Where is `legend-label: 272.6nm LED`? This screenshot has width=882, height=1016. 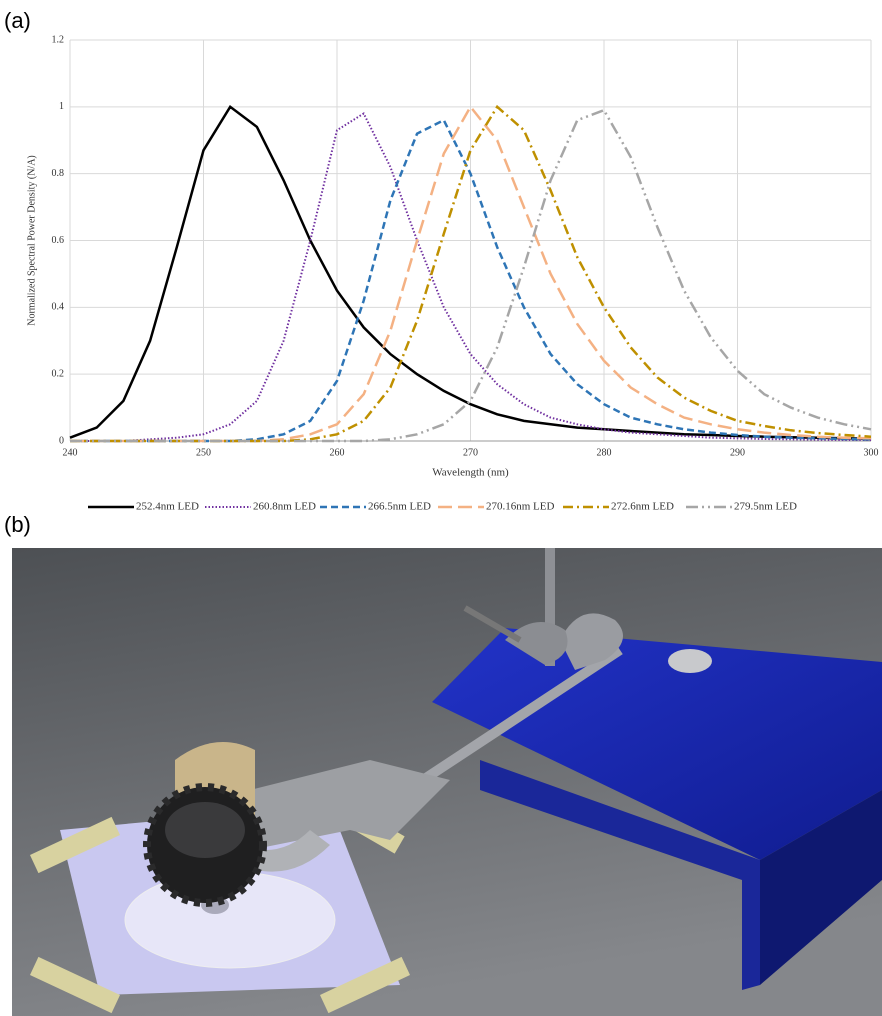 legend-label: 272.6nm LED is located at coordinates (642, 507).